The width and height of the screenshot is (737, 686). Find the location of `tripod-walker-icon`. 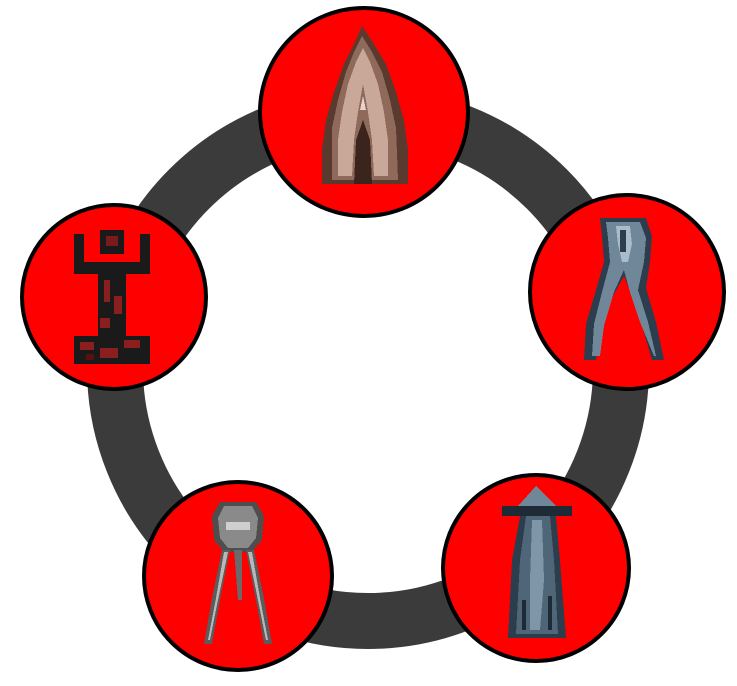

tripod-walker-icon is located at coordinates (238, 573).